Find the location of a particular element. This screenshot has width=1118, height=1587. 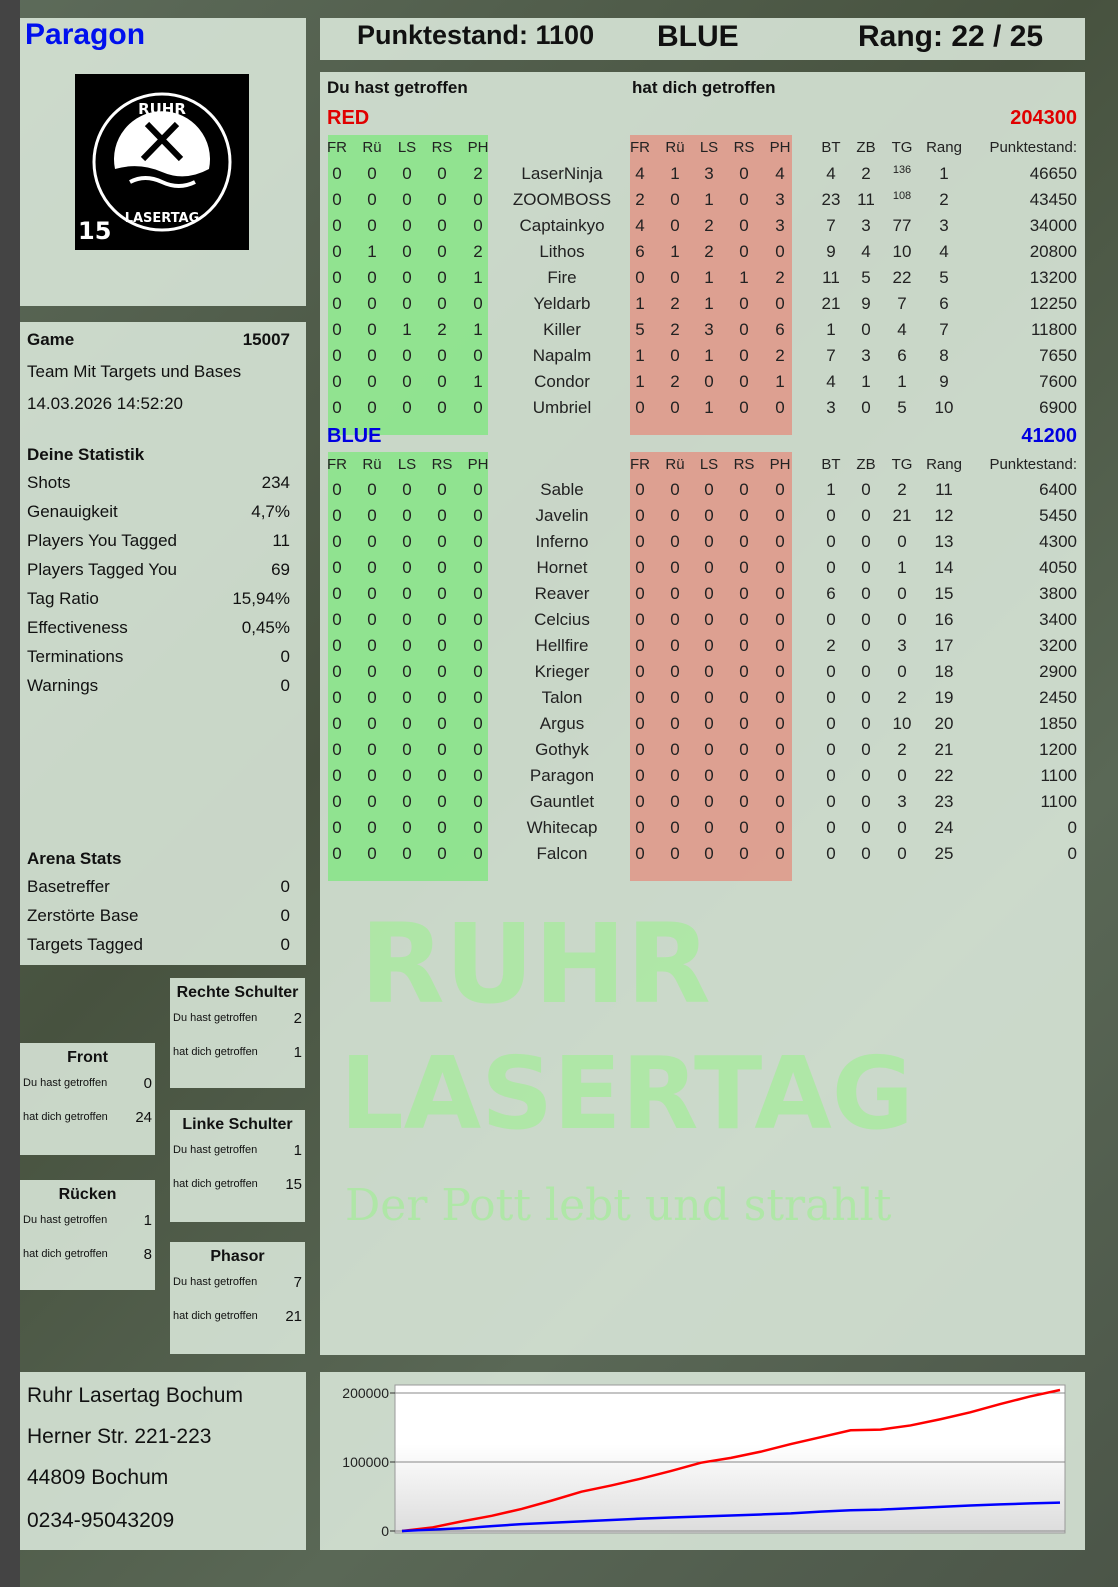

address-city: 44809 Bochum is located at coordinates (98, 1477).